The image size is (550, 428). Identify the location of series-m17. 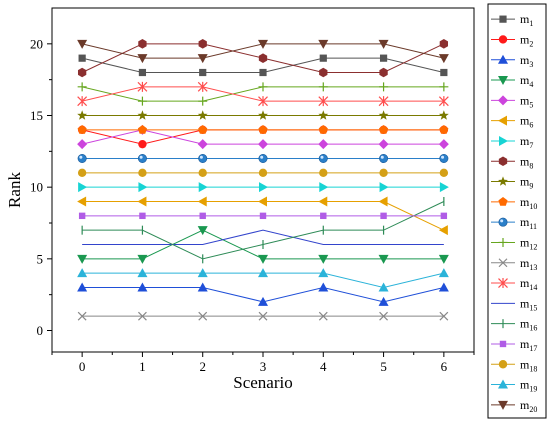
(263, 216).